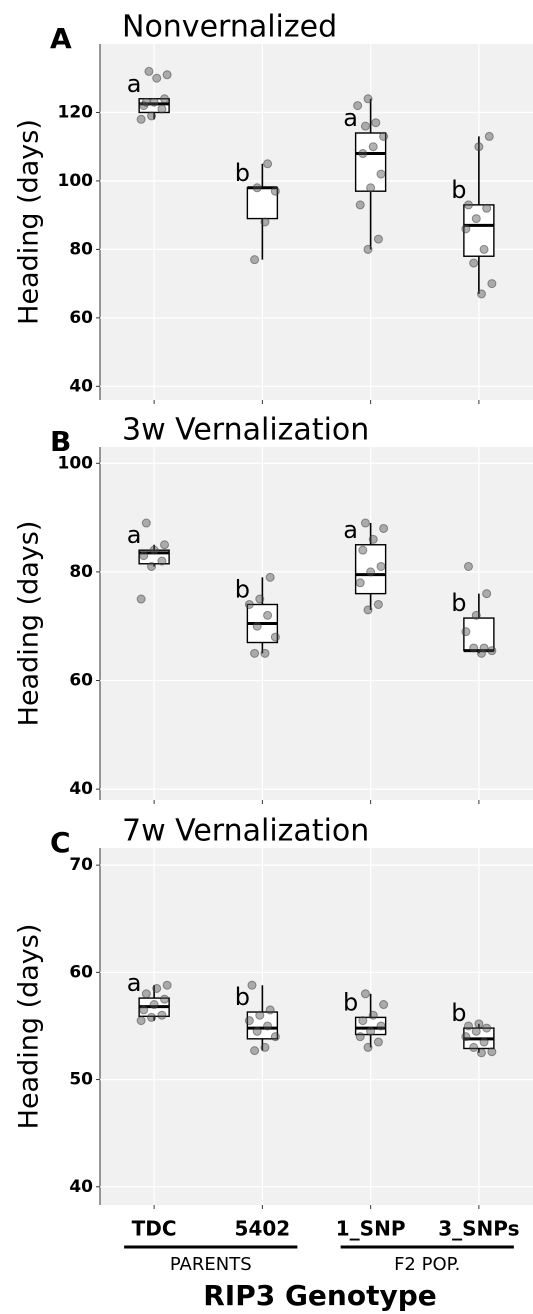 The width and height of the screenshot is (533, 1314). Describe the element at coordinates (245, 430) in the screenshot. I see `panel-title: 3w Vernalization` at that location.